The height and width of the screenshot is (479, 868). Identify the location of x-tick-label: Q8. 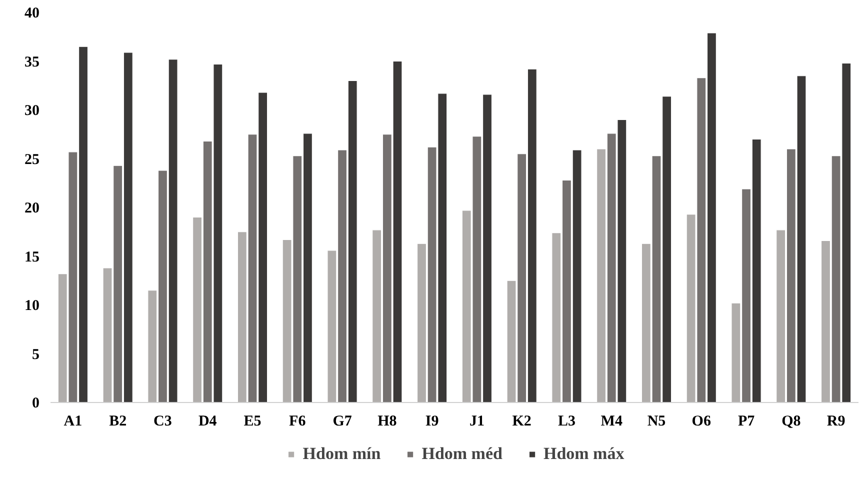
(791, 422).